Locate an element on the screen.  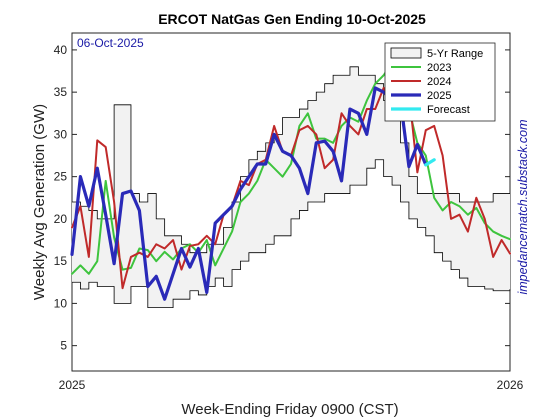
y-axis-label: Weekly Avg Generation (GW) is located at coordinates (39, 202).